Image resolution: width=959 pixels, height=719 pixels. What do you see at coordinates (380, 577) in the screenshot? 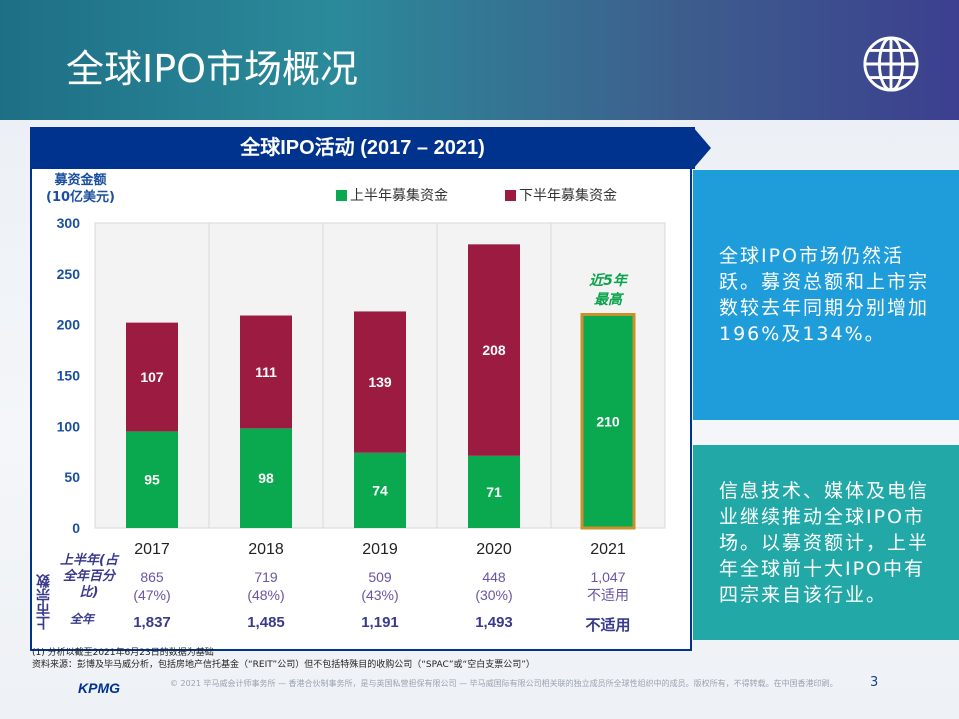
I see `h1-listings: 509` at bounding box center [380, 577].